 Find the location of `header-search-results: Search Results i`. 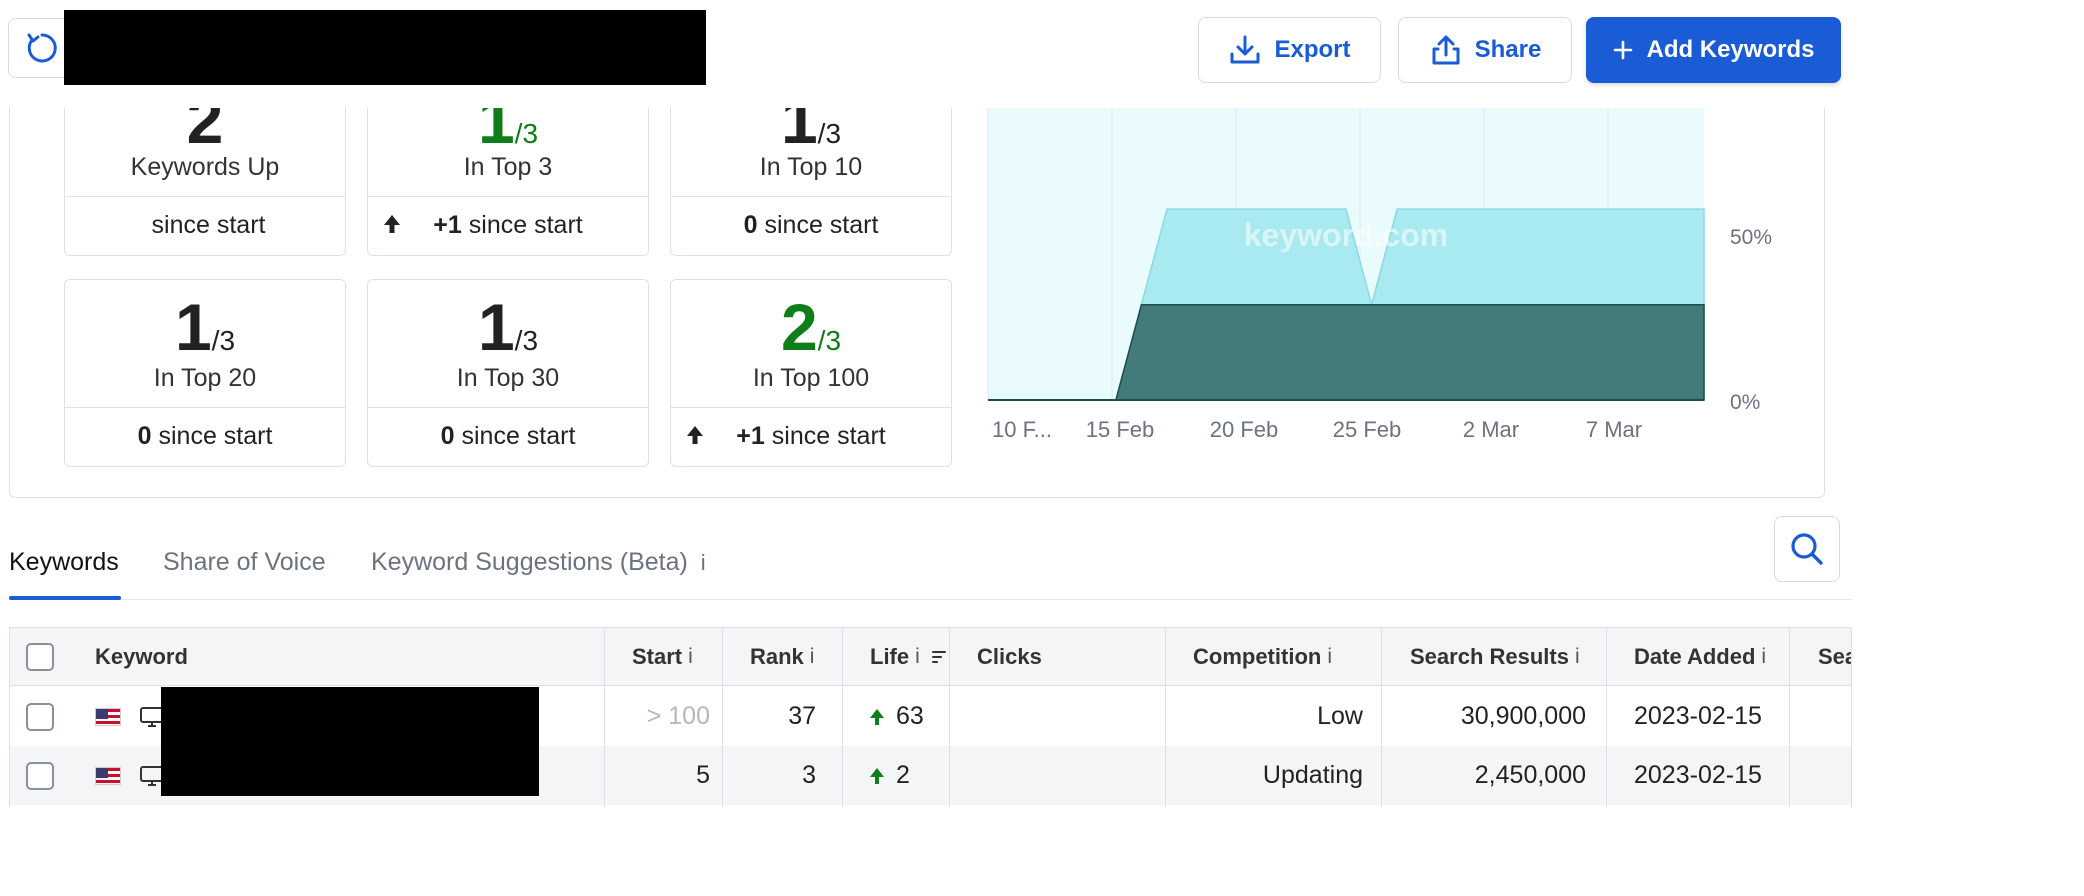

header-search-results: Search Results i is located at coordinates (1495, 656).